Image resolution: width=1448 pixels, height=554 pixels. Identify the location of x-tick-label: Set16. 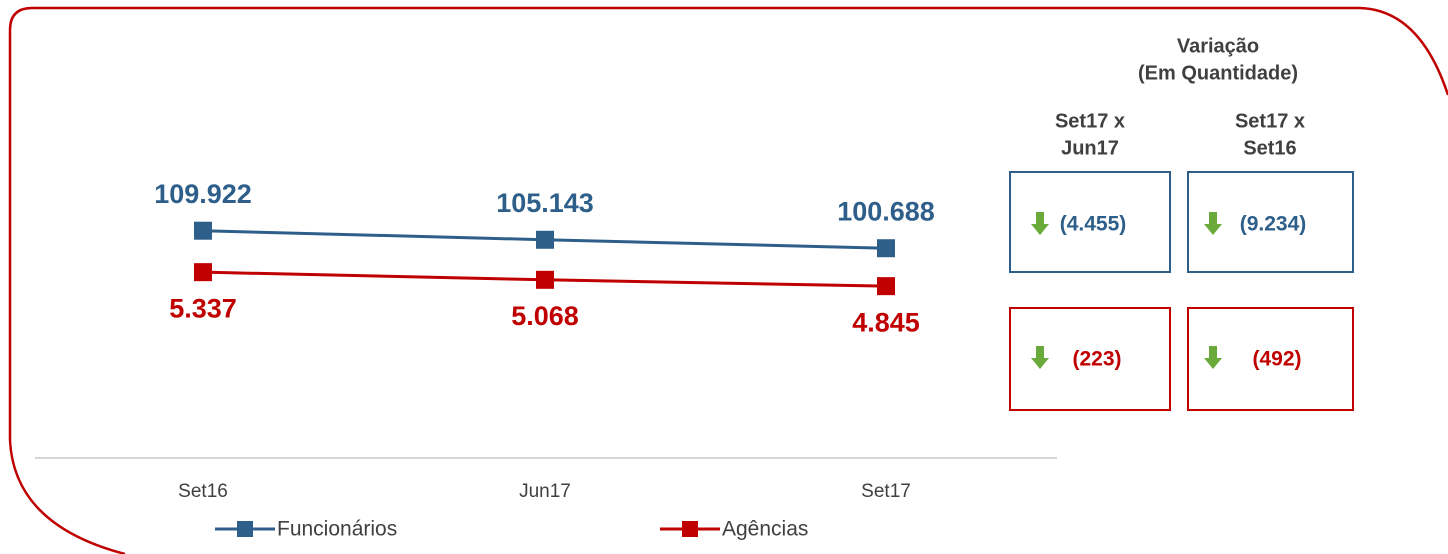
(203, 491).